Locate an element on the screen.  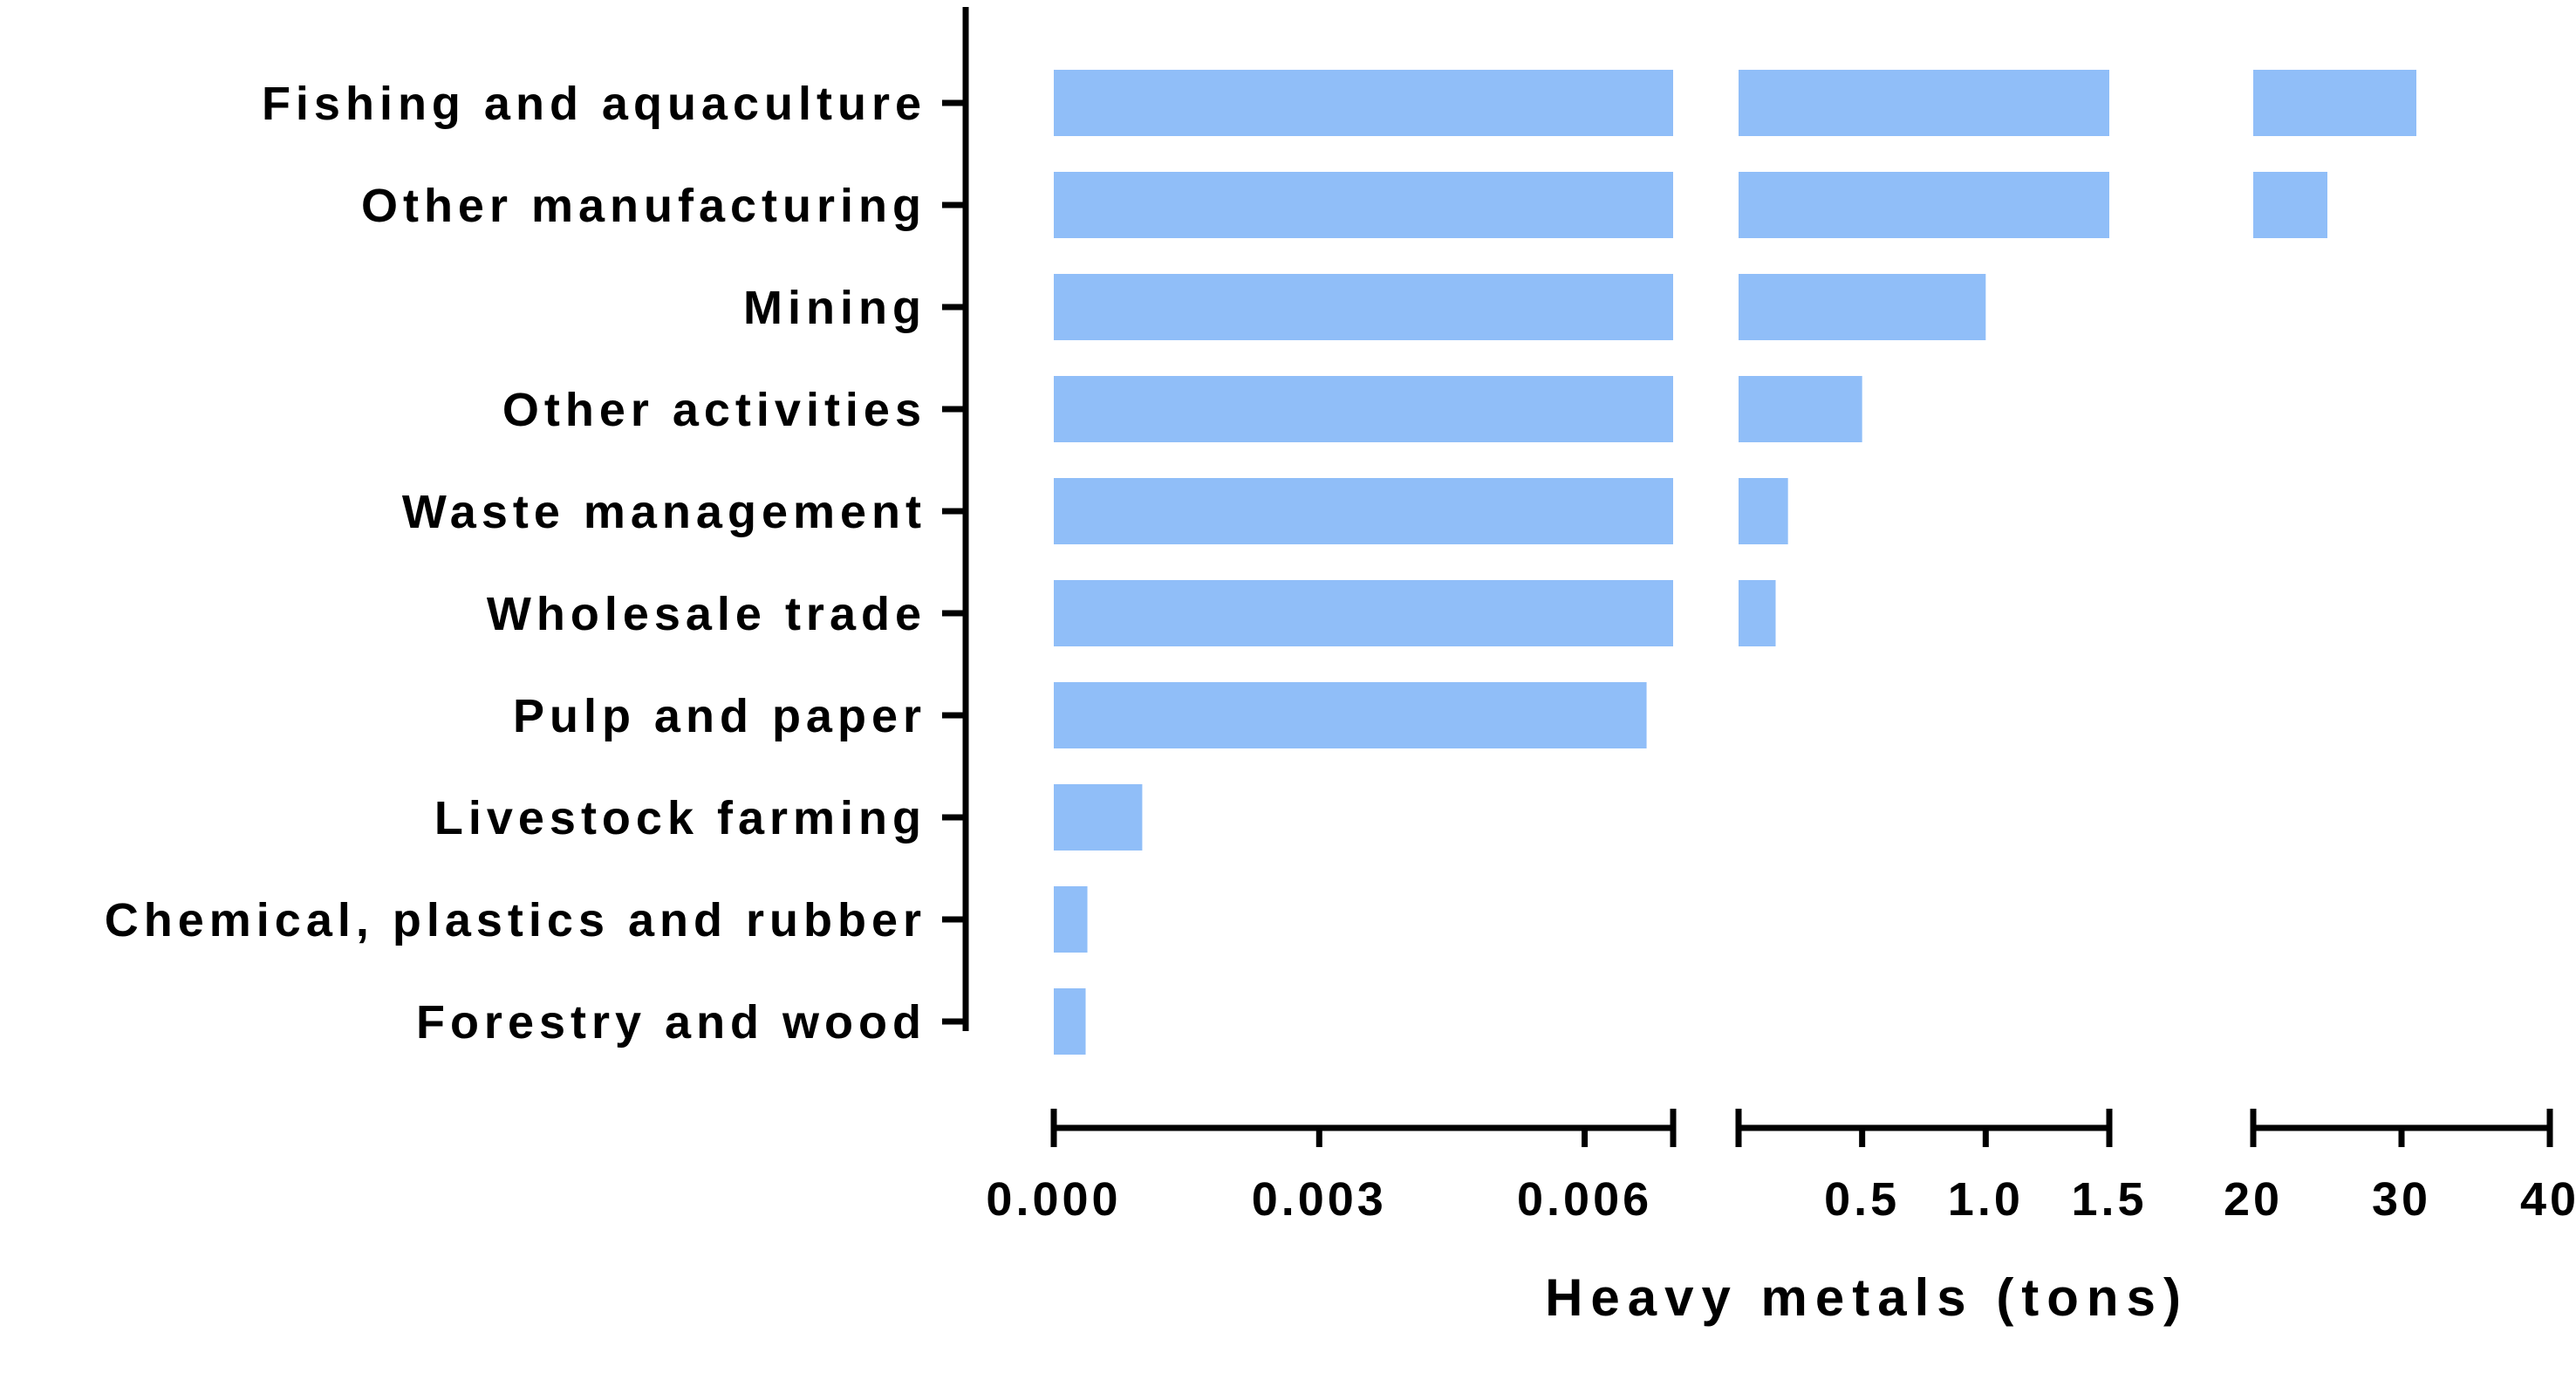
x-tick-label-1-2: 1.5 is located at coordinates (2109, 1199).